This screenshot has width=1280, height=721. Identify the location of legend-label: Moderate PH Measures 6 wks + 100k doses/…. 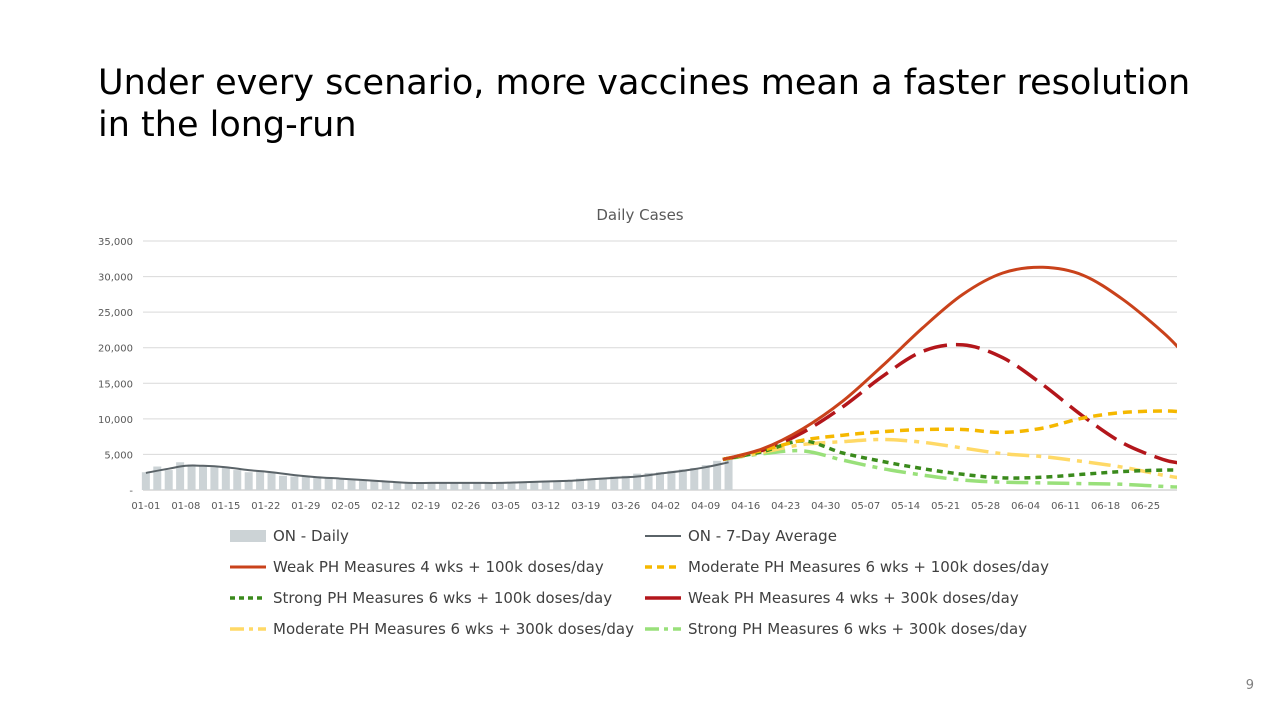
(869, 567).